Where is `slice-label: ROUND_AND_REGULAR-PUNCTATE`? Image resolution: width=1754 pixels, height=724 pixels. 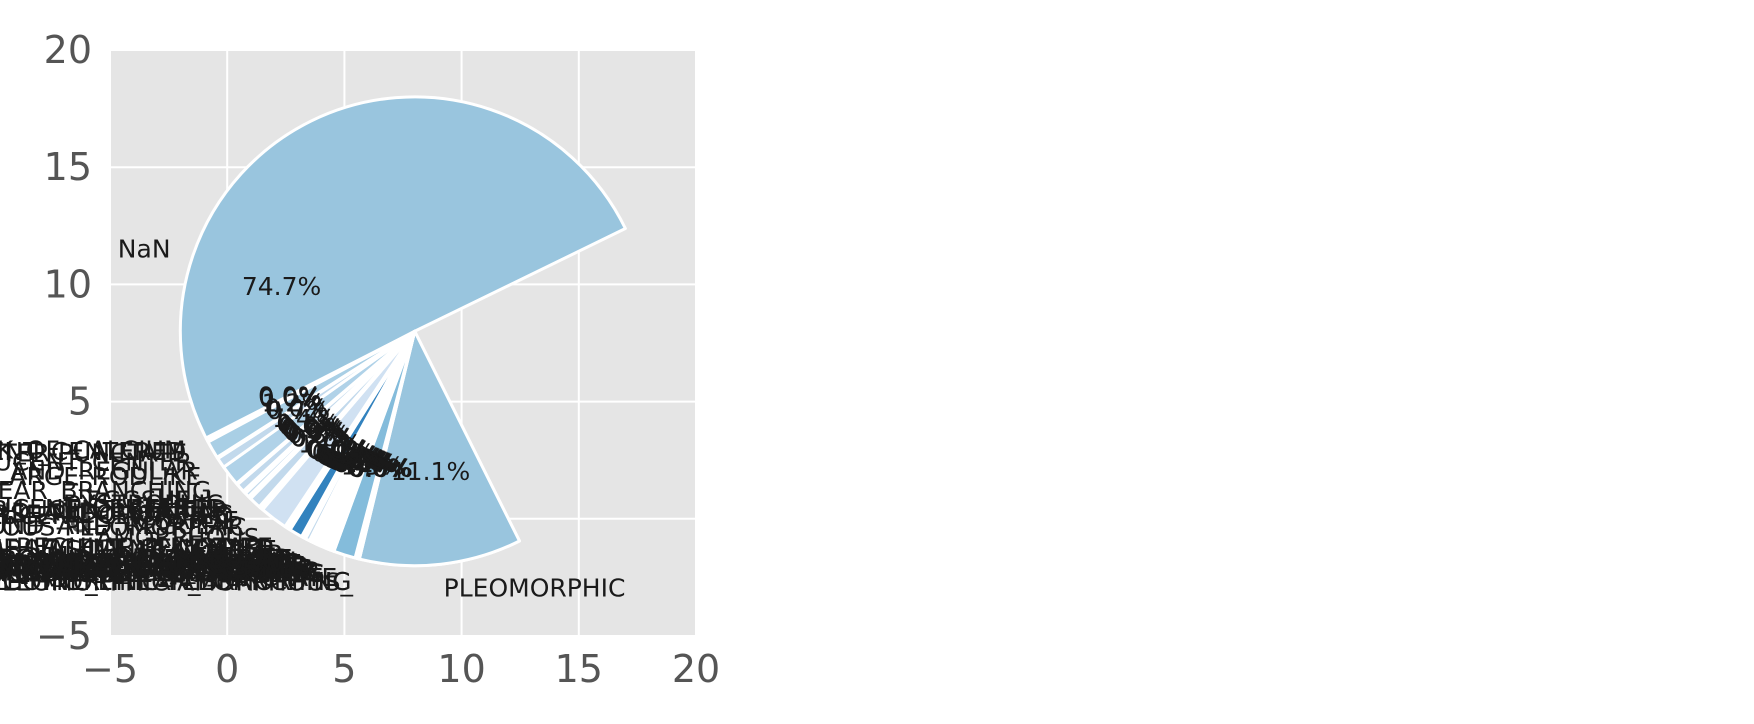 slice-label: ROUND_AND_REGULAR-PUNCTATE is located at coordinates (151, 563).